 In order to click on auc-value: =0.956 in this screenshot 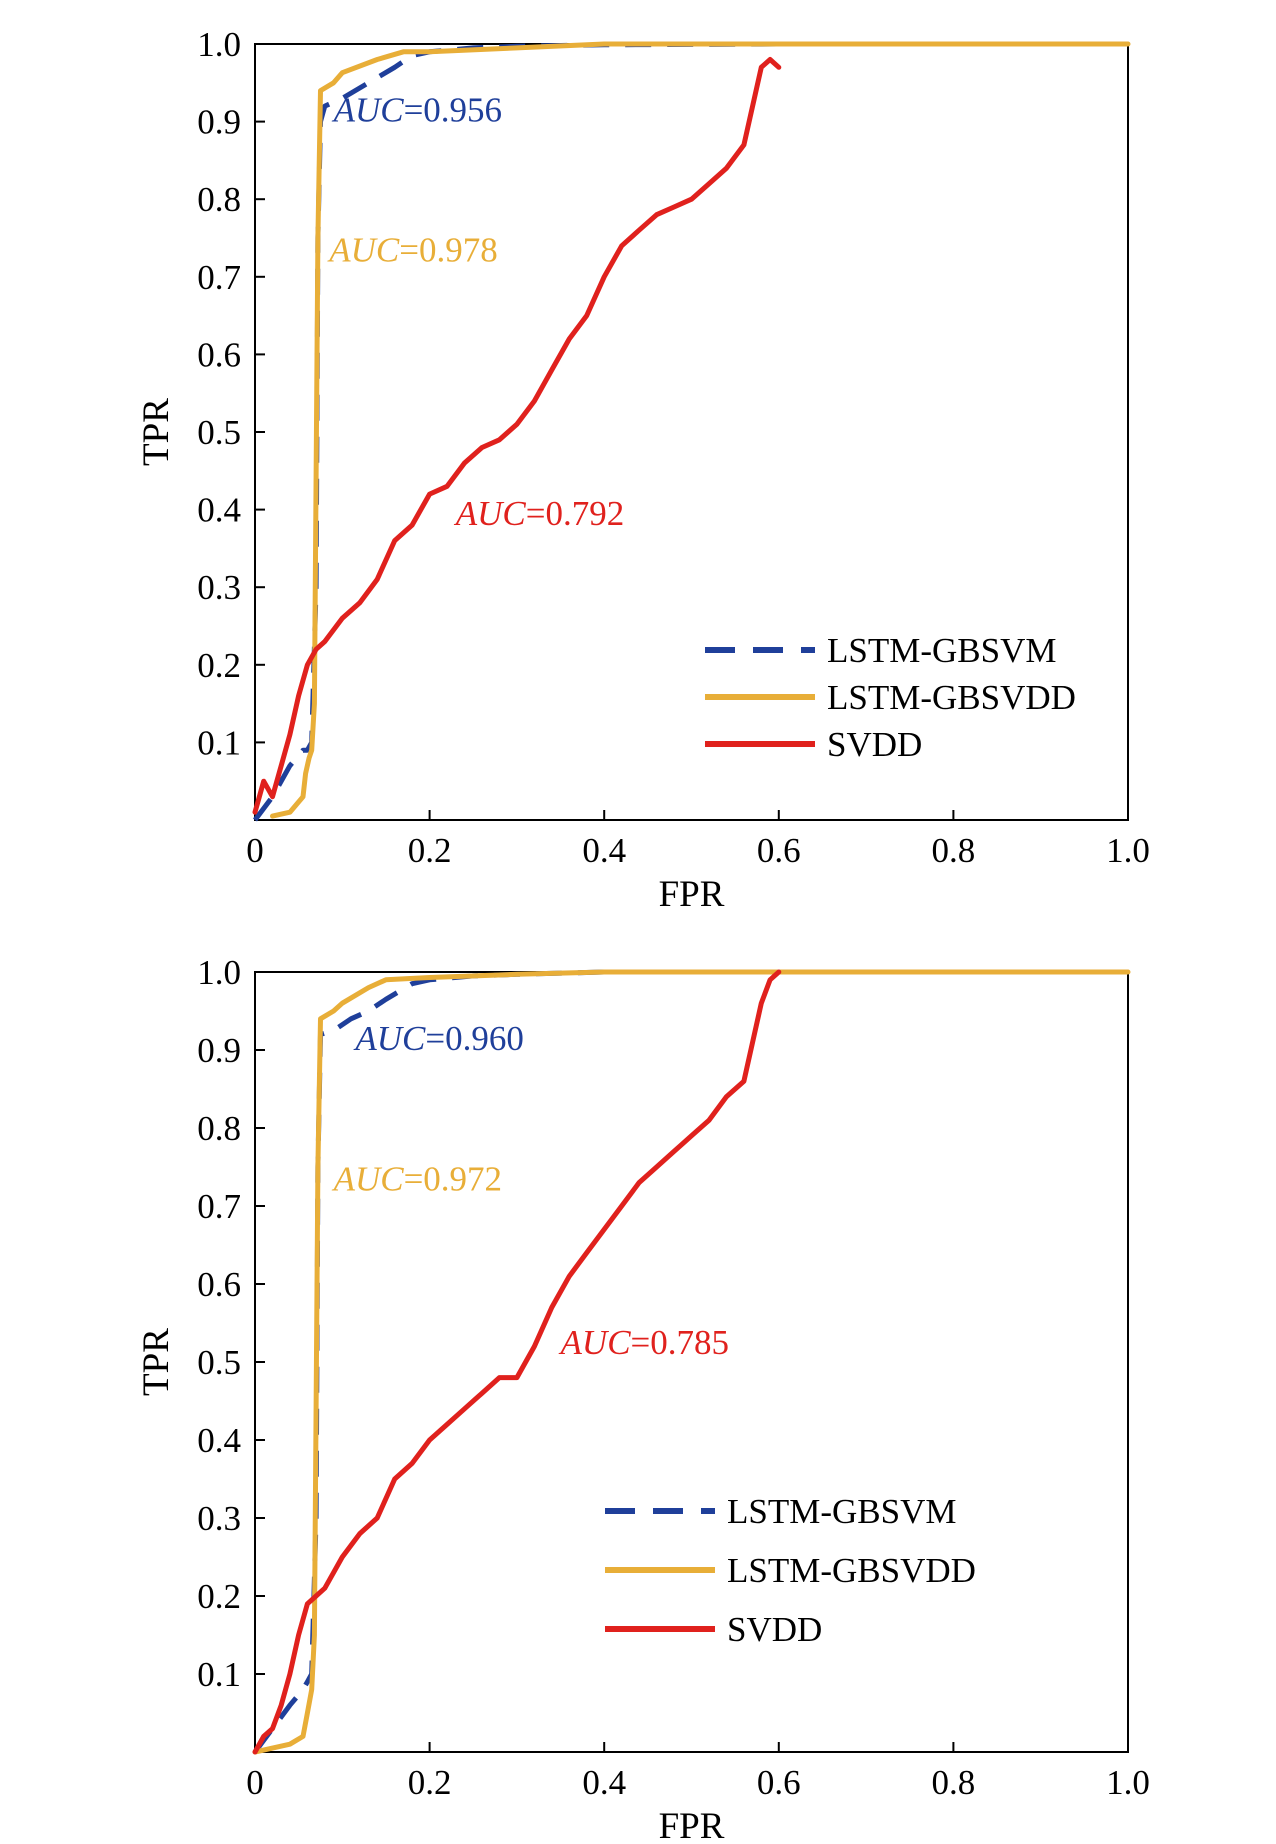, I will do `click(453, 110)`.